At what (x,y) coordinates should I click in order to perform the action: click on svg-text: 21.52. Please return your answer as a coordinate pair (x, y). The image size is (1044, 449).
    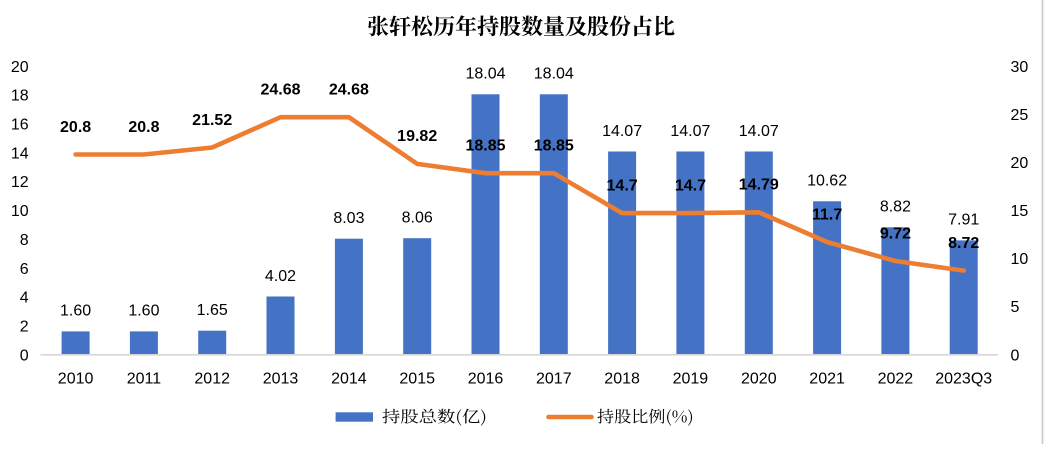
    Looking at the image, I should click on (212, 120).